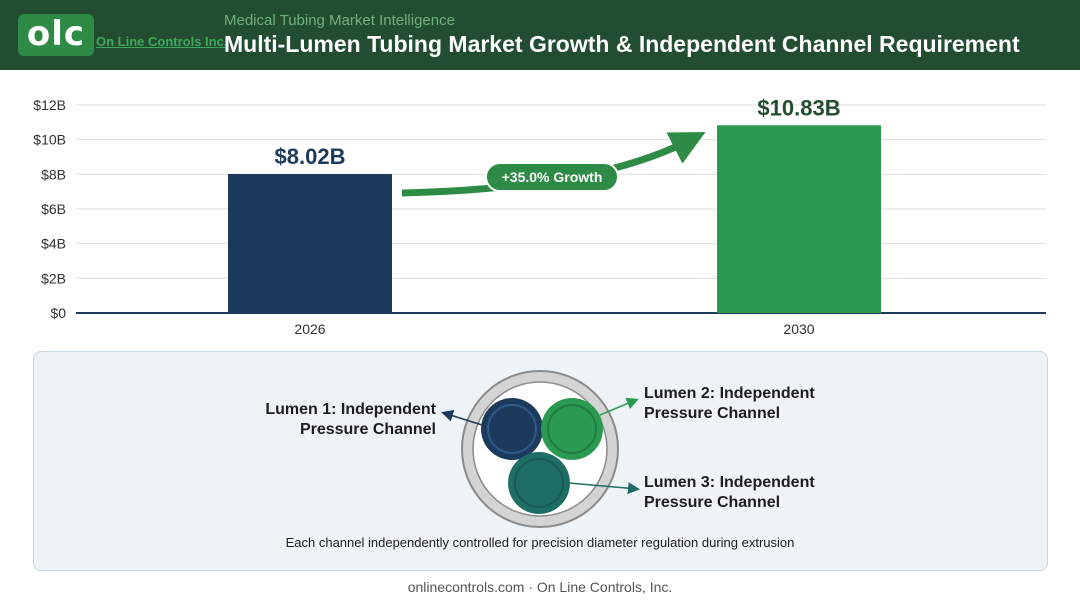 This screenshot has height=603, width=1080. What do you see at coordinates (462, 417) in the screenshot?
I see `lumen-1-arrow` at bounding box center [462, 417].